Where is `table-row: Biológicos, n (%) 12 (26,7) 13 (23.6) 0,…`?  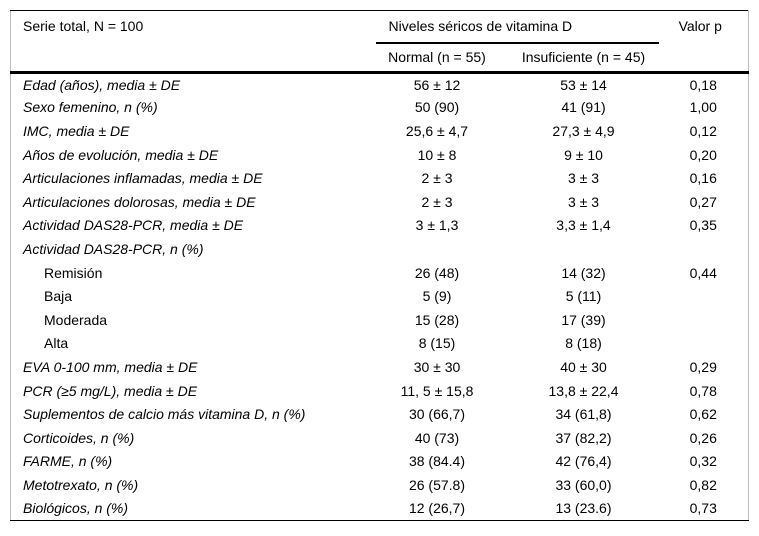
table-row: Biológicos, n (%) 12 (26,7) 13 (23.6) 0,… is located at coordinates (380, 509).